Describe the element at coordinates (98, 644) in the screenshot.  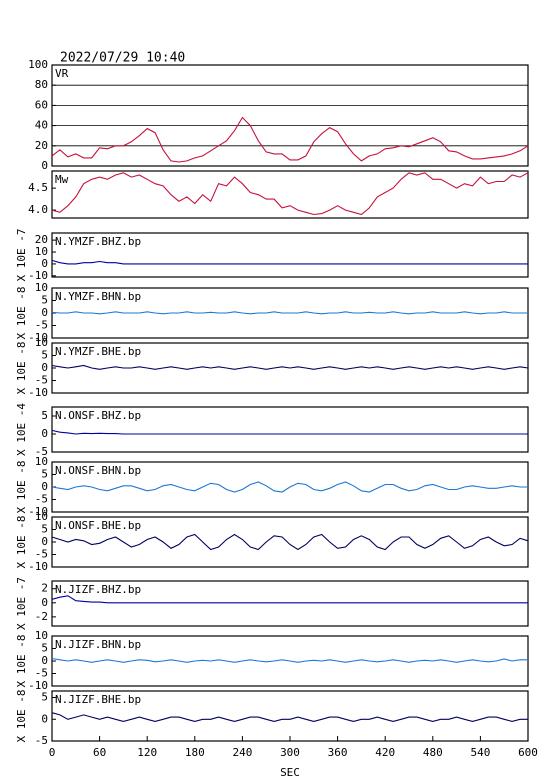
I see `panel-label: N.JIZF.BHN.bp` at that location.